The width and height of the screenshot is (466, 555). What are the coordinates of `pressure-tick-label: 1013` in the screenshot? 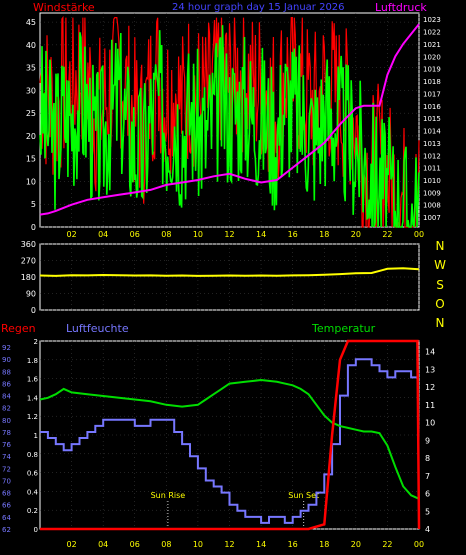 It's located at (432, 144).